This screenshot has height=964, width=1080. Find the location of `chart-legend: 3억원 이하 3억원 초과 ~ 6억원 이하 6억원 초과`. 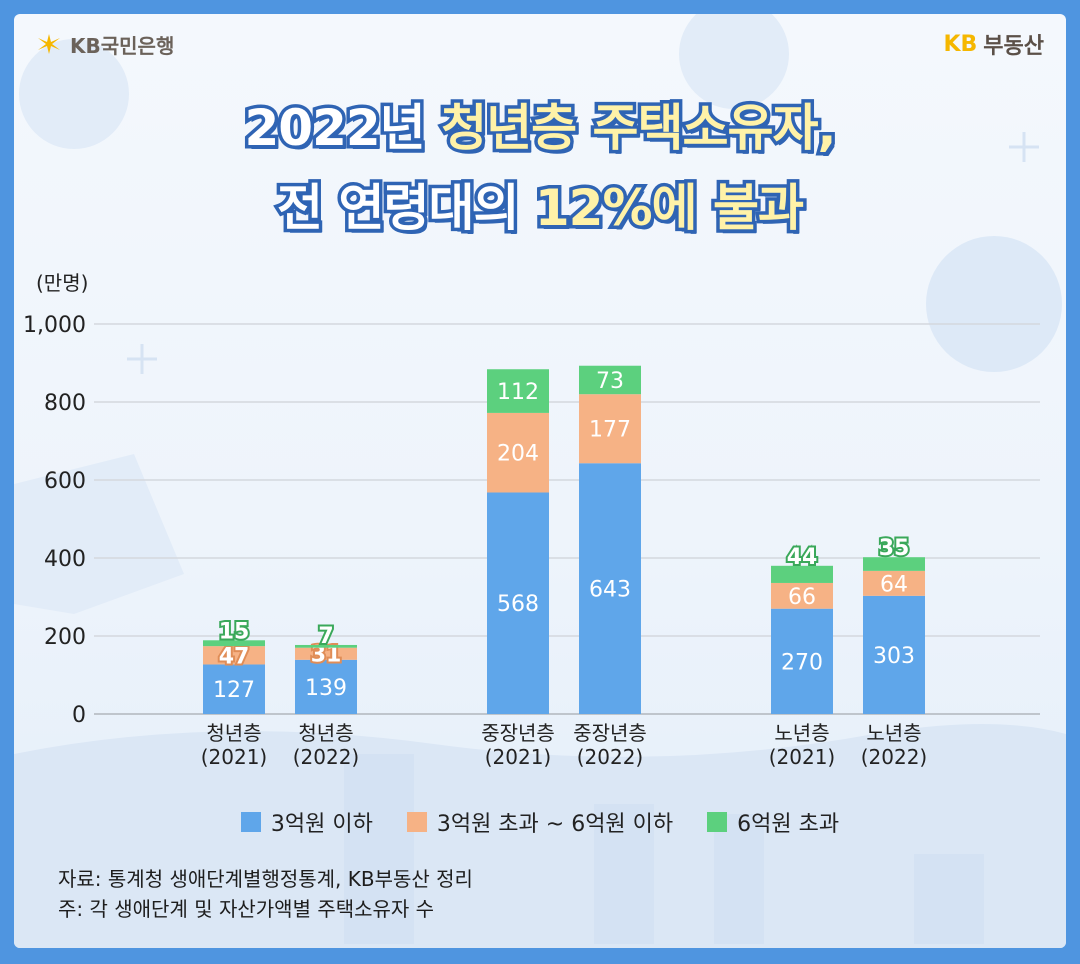

chart-legend: 3억원 이하 3억원 초과 ~ 6억원 이하 6억원 초과 is located at coordinates (540, 822).